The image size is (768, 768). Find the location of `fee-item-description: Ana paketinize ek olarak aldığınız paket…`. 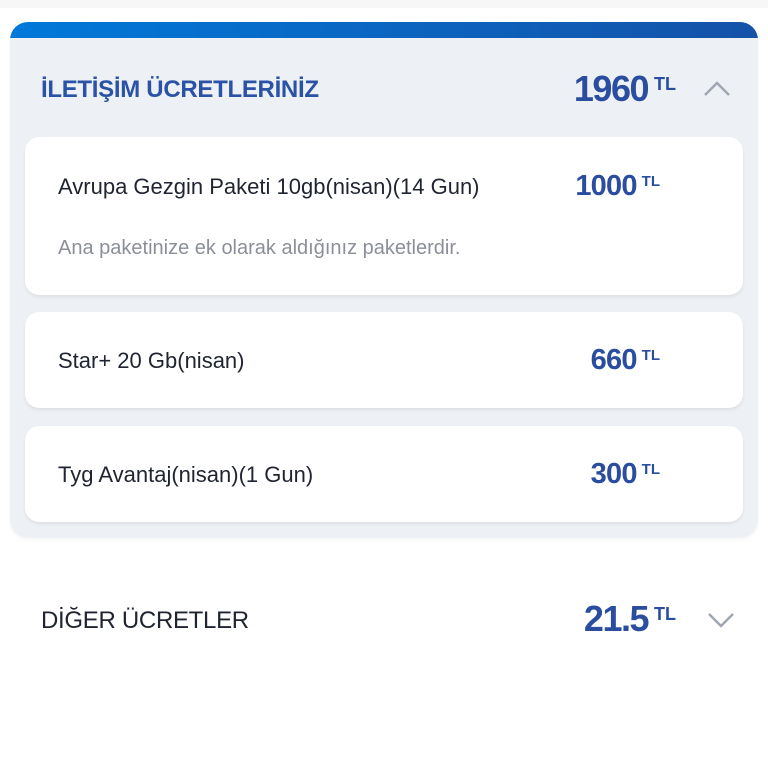

fee-item-description: Ana paketinize ek olarak aldığınız paket… is located at coordinates (259, 248).